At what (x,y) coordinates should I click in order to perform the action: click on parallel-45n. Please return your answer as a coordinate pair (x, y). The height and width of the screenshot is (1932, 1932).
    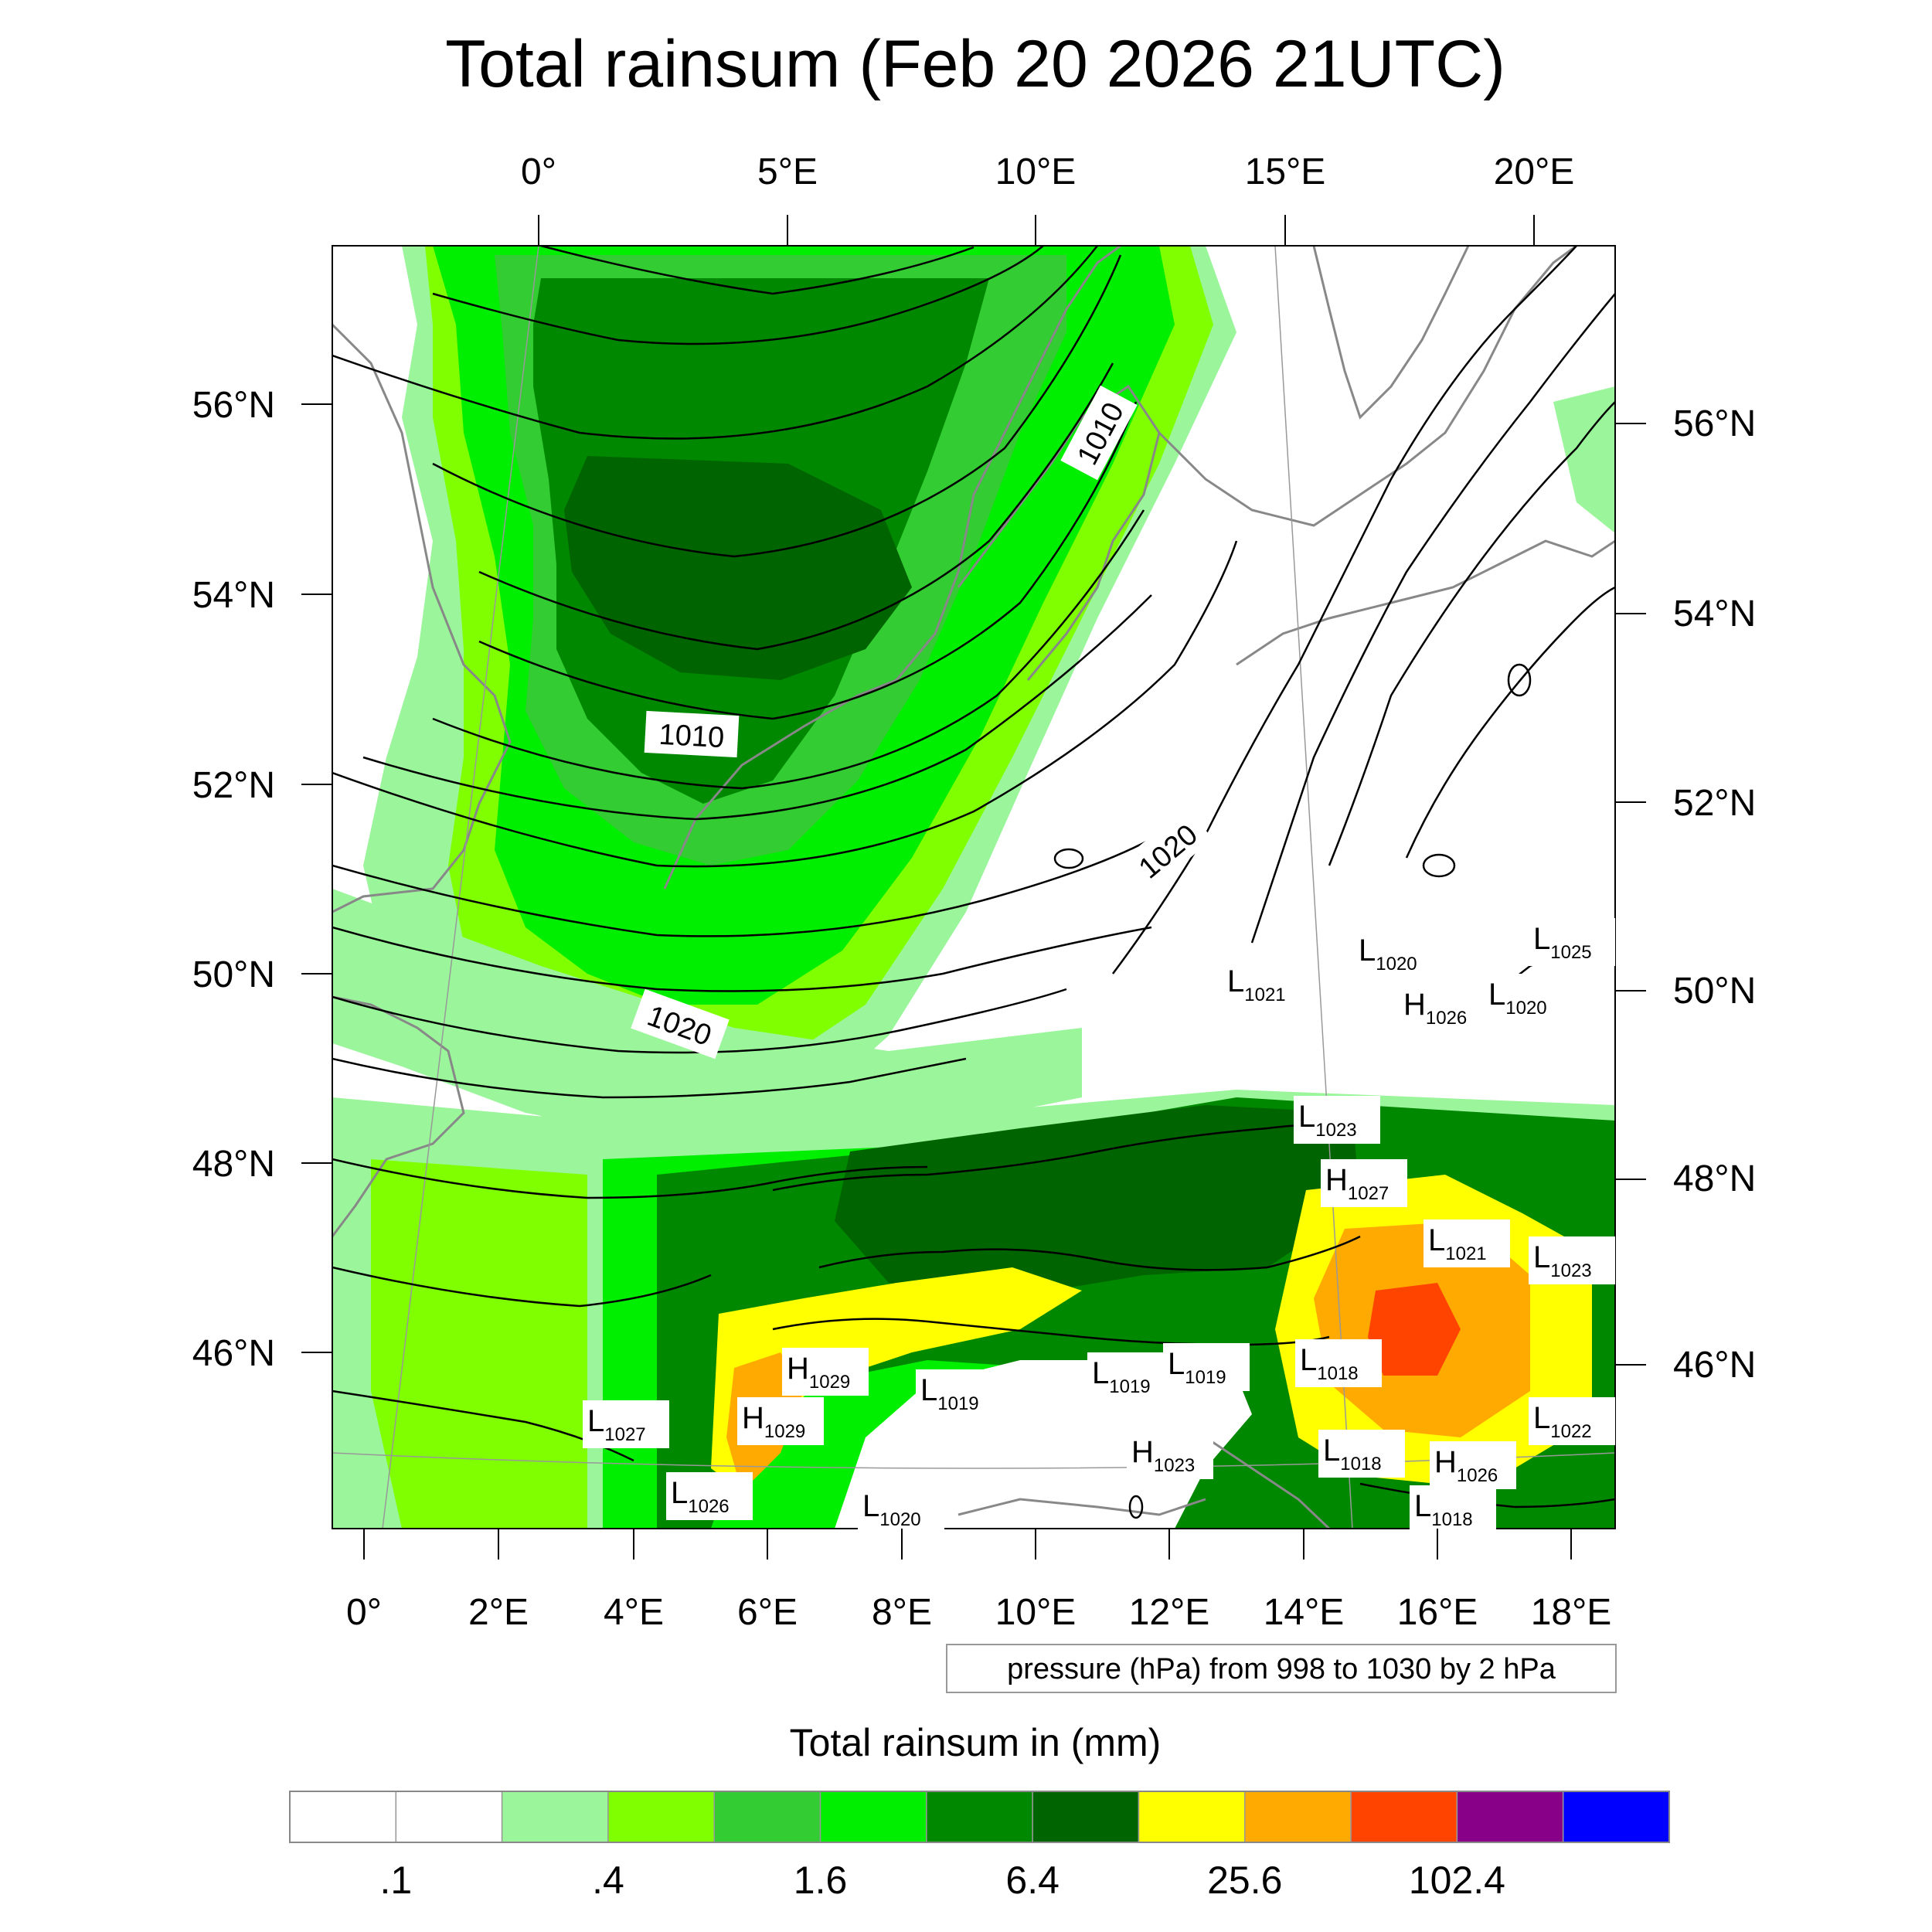
    Looking at the image, I should click on (974, 1461).